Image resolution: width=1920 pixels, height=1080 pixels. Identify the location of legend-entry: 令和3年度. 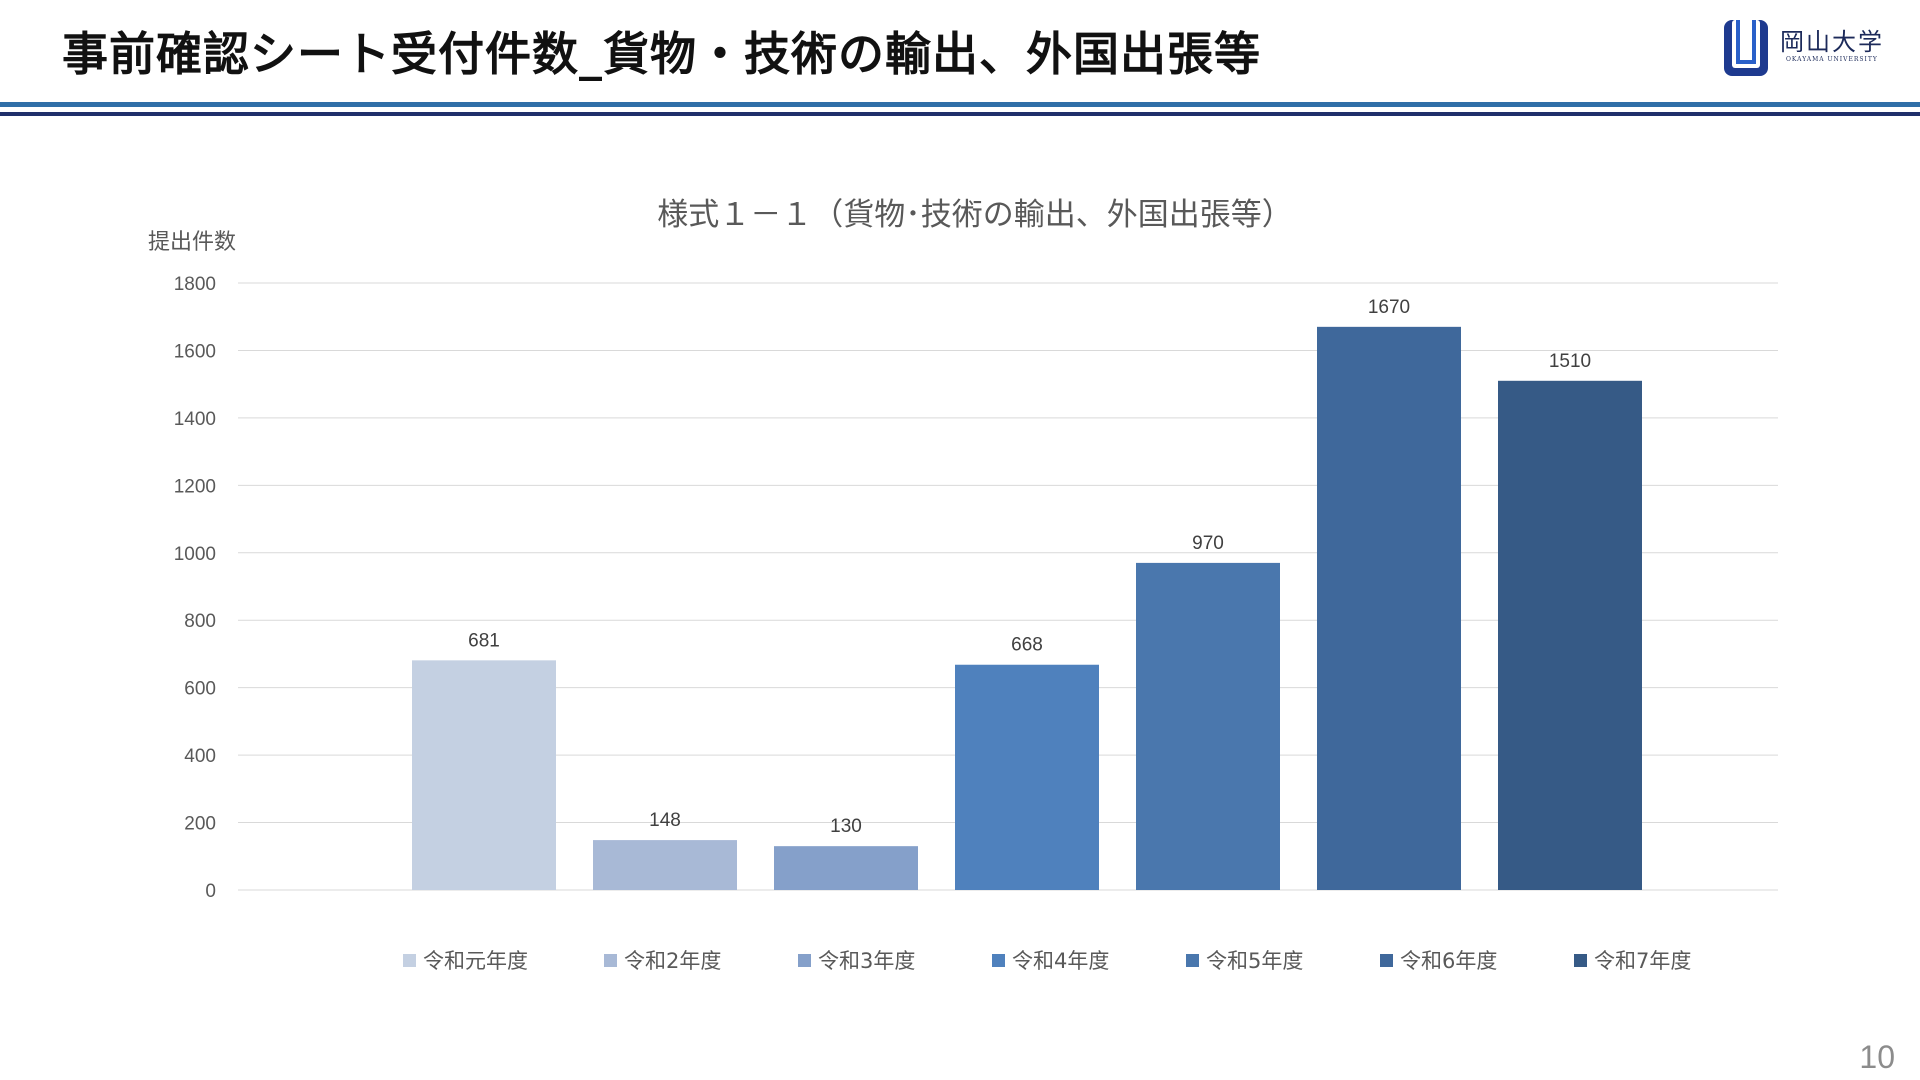
(866, 961).